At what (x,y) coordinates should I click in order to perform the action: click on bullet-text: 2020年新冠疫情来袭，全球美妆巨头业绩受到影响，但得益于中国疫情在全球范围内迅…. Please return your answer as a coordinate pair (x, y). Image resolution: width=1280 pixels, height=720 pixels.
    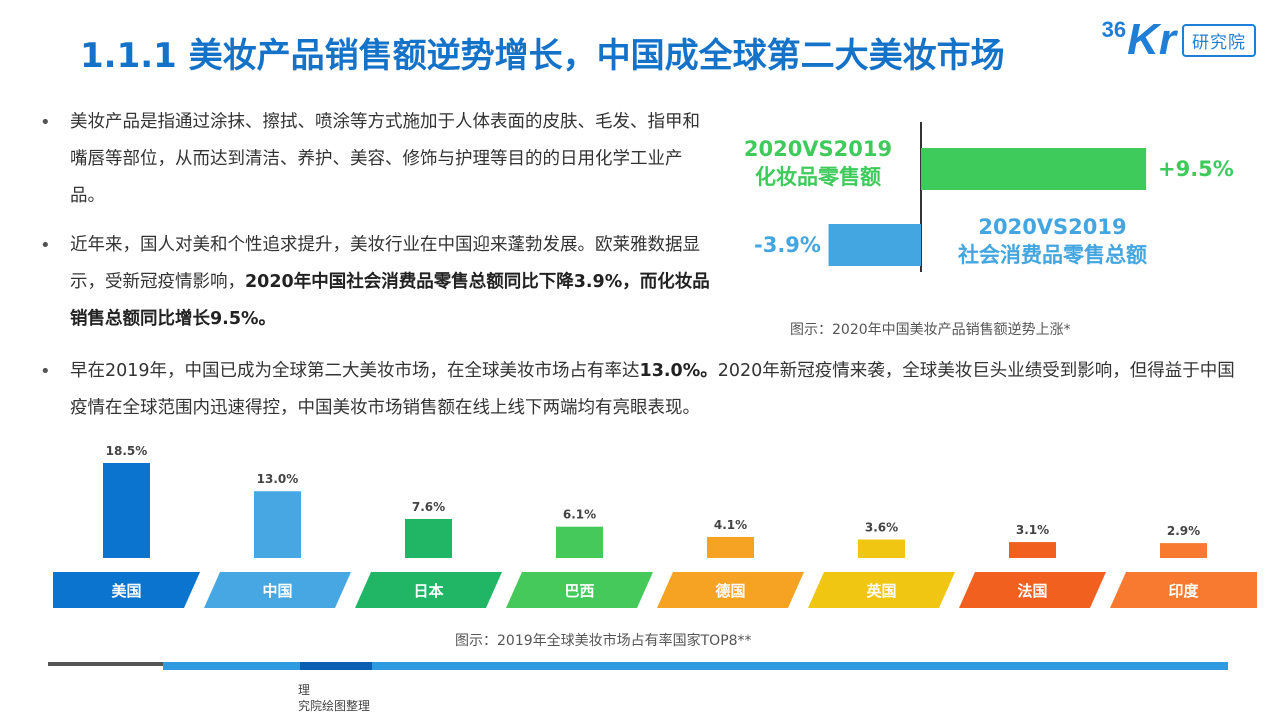
    Looking at the image, I should click on (652, 389).